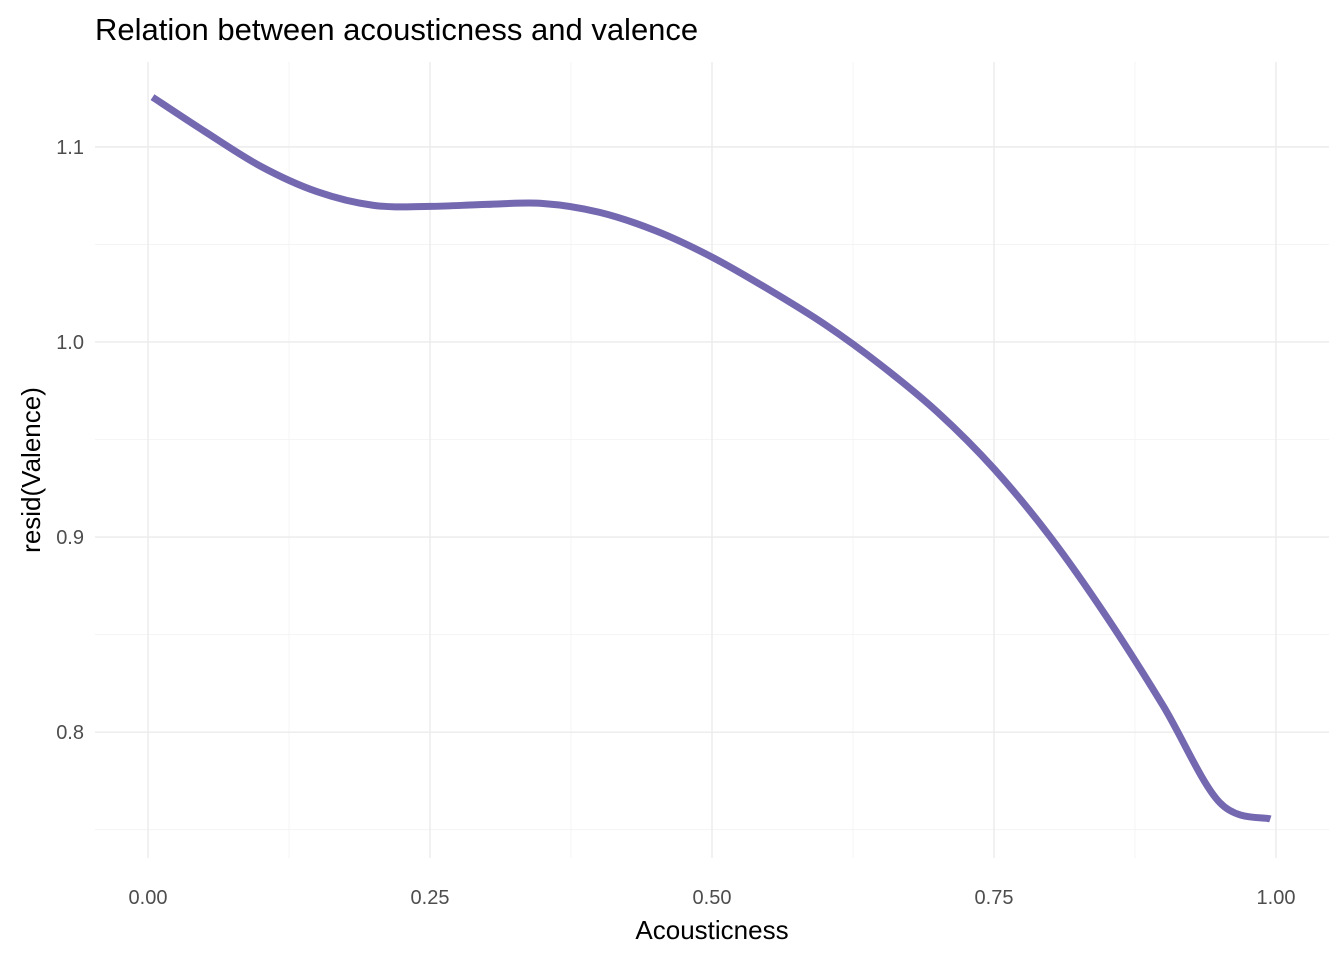  What do you see at coordinates (31, 470) in the screenshot?
I see `y-axis-title: resid(Valence)` at bounding box center [31, 470].